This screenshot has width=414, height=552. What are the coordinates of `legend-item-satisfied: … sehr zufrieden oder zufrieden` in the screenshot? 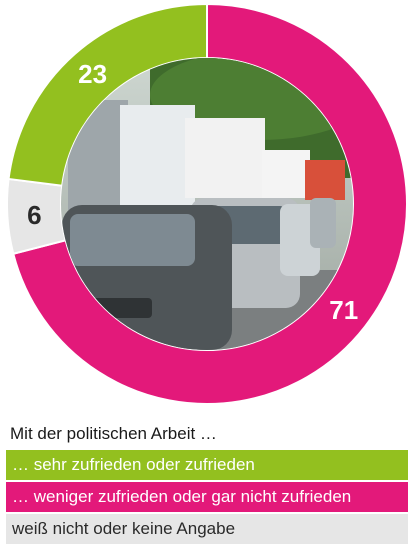 It's located at (207, 465).